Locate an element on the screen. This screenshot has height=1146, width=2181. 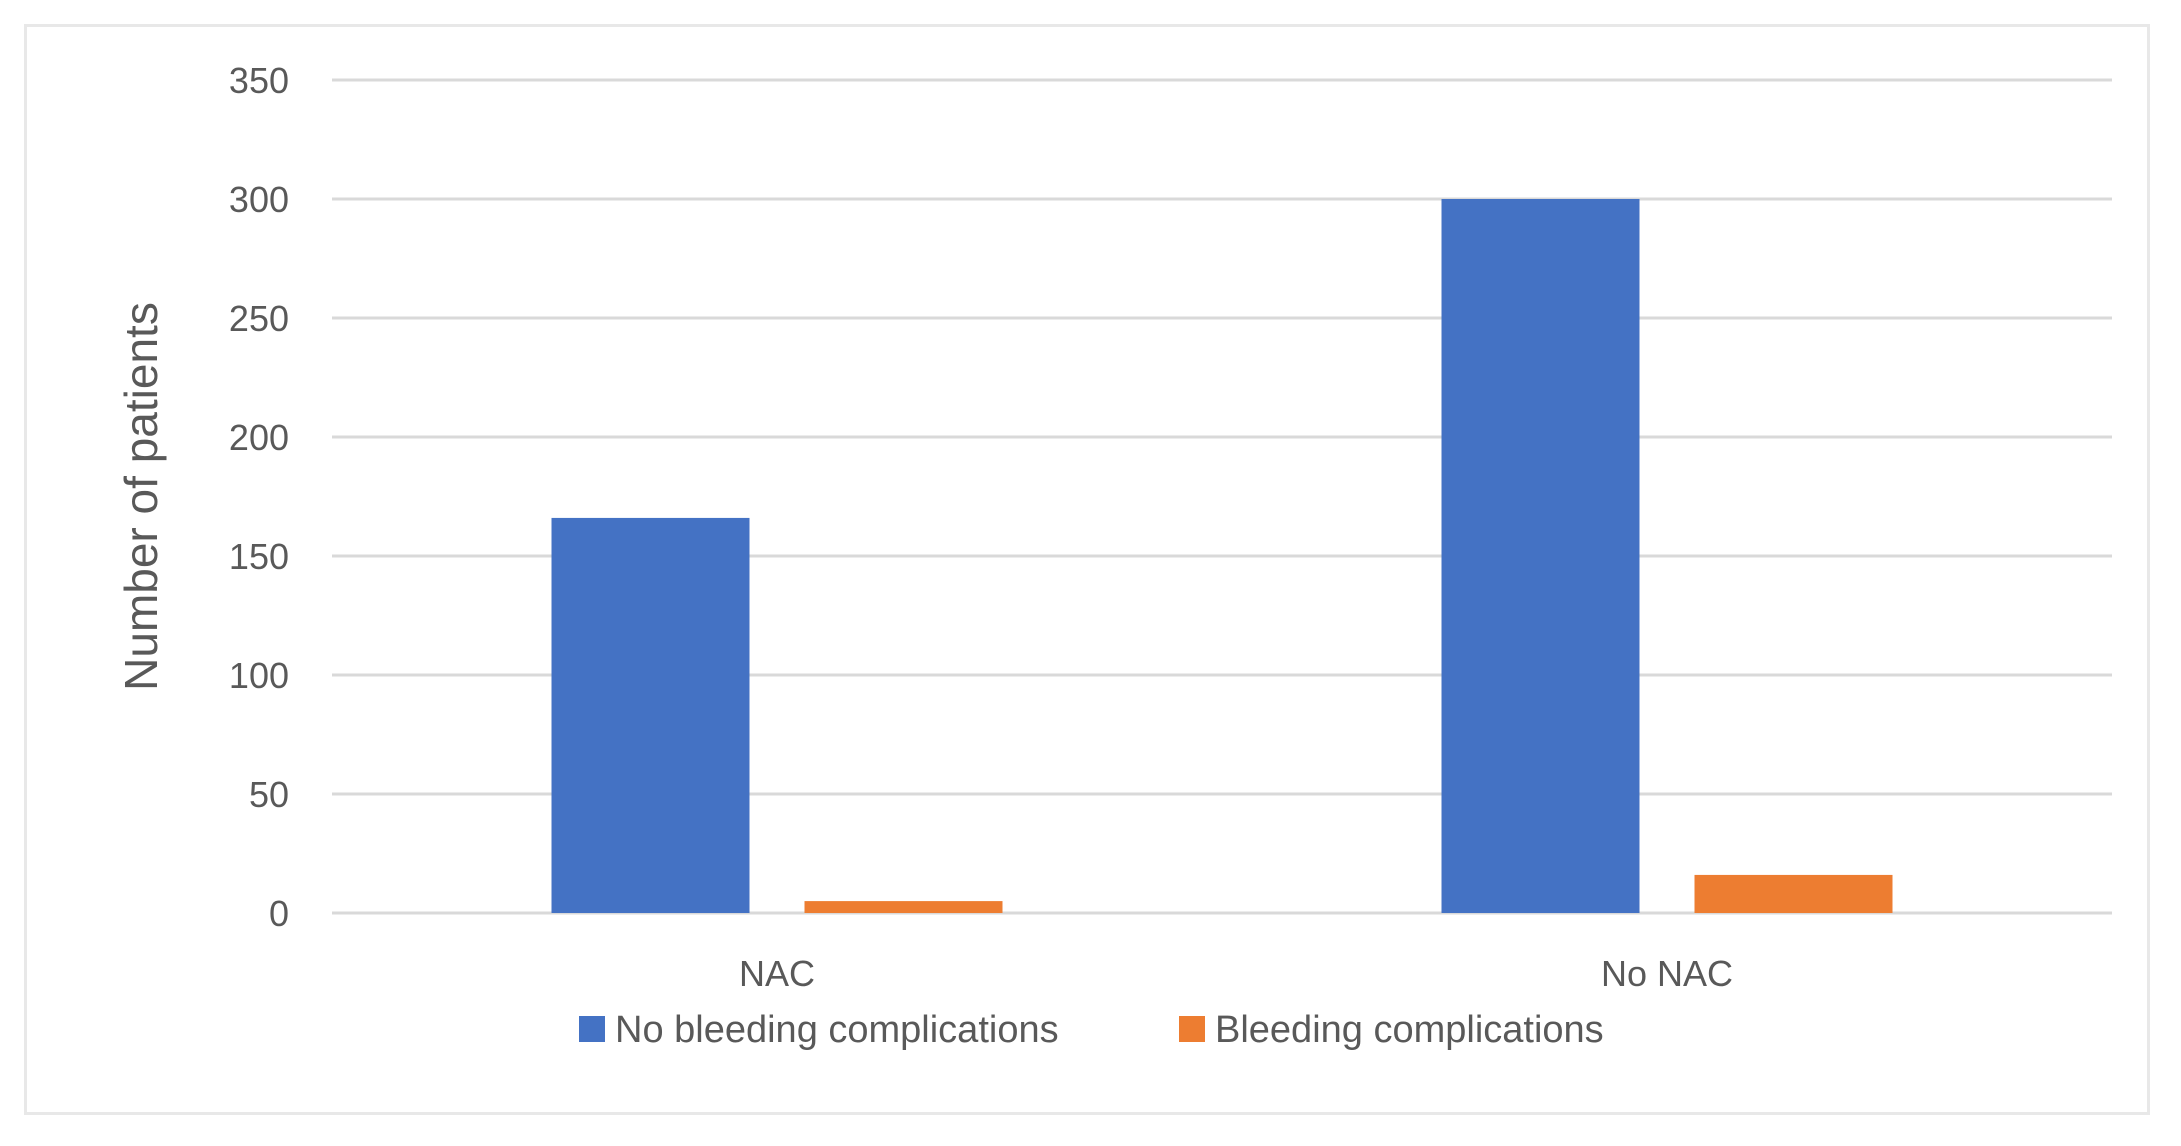
bar-no-nac-no-bleeding is located at coordinates (1540, 556).